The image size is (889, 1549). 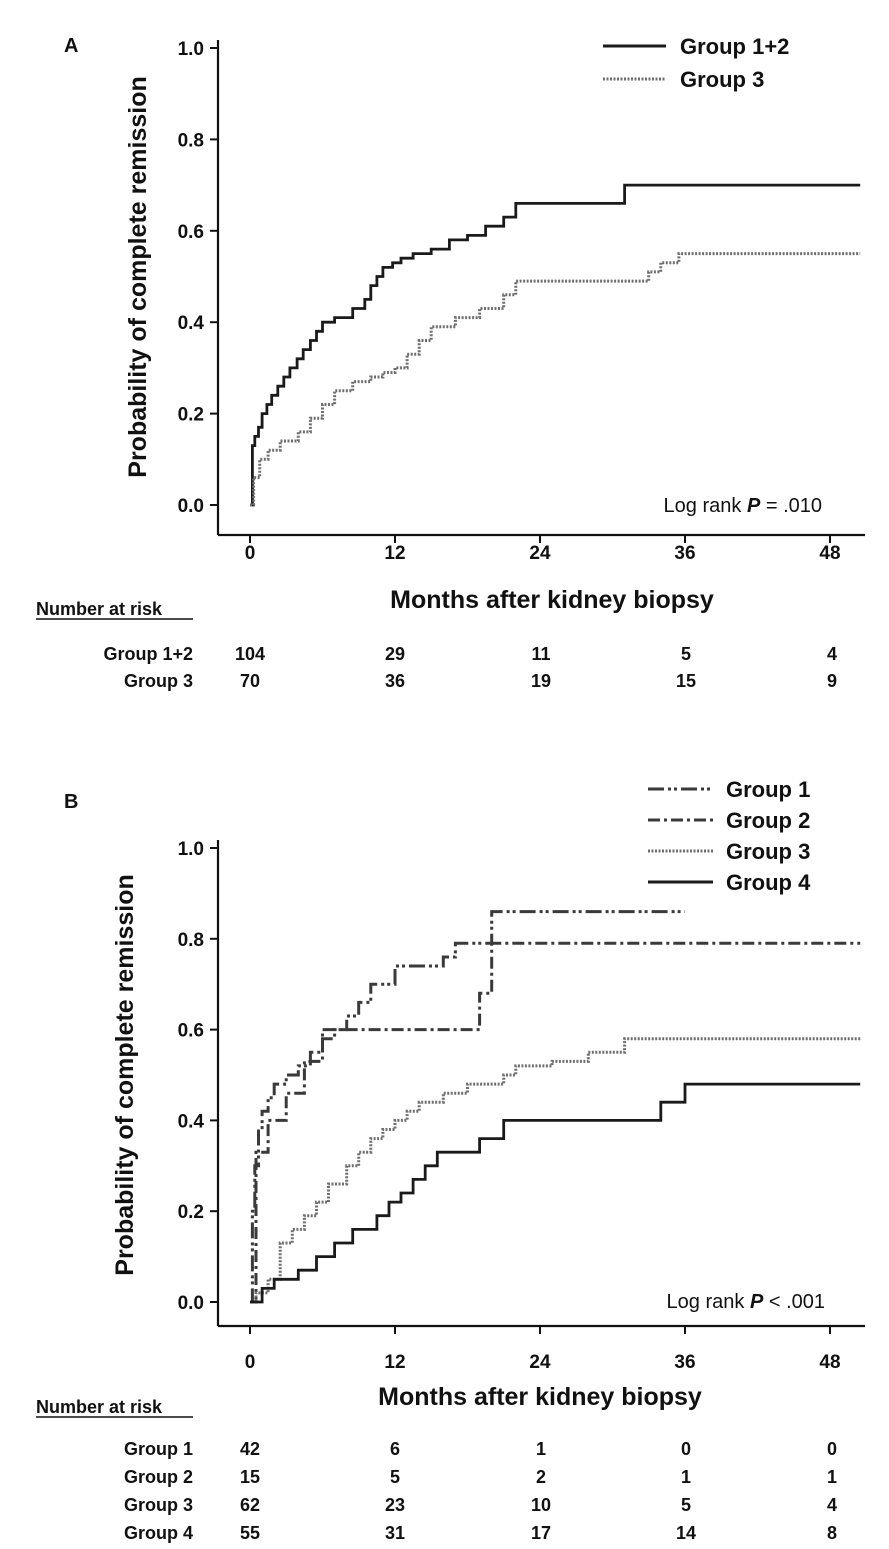 What do you see at coordinates (250, 1449) in the screenshot?
I see `risk-table-value: 42` at bounding box center [250, 1449].